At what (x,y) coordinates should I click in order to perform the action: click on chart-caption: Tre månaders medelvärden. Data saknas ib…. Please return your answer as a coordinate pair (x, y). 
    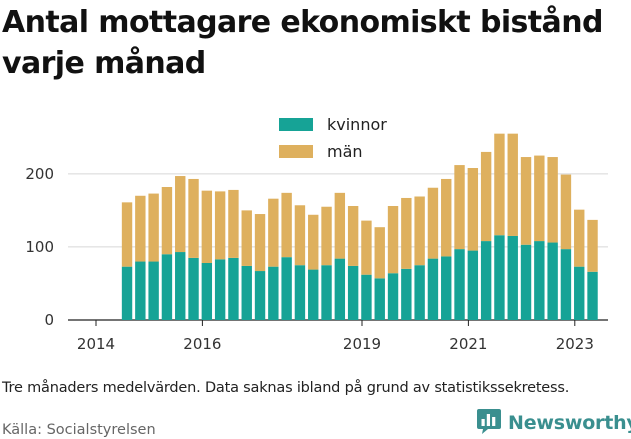
    Looking at the image, I should click on (286, 388).